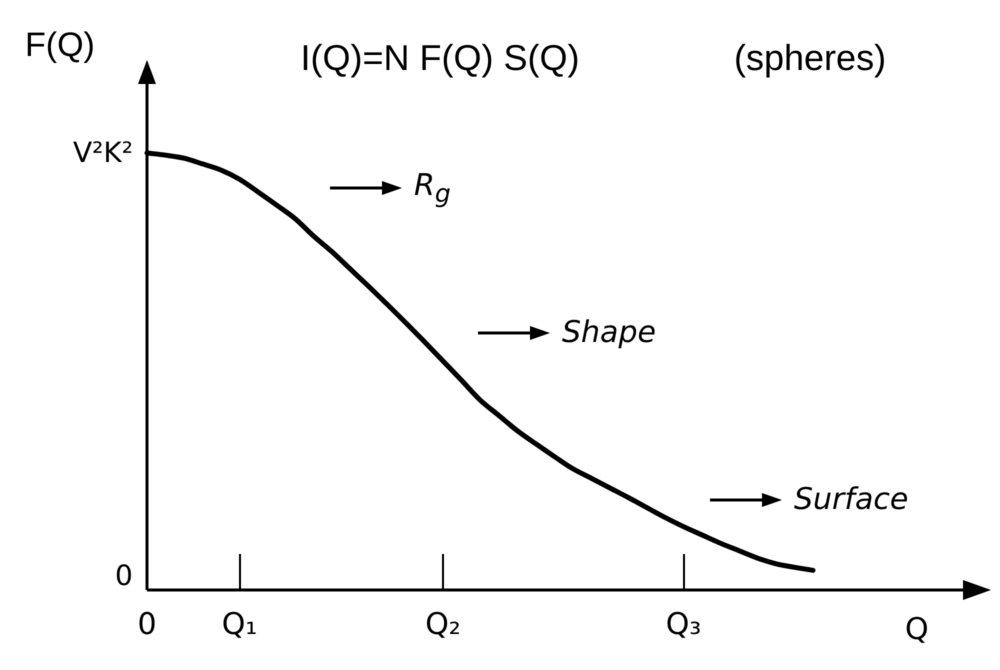 This screenshot has width=1000, height=670. I want to click on annotation: Shape, so click(609, 332).